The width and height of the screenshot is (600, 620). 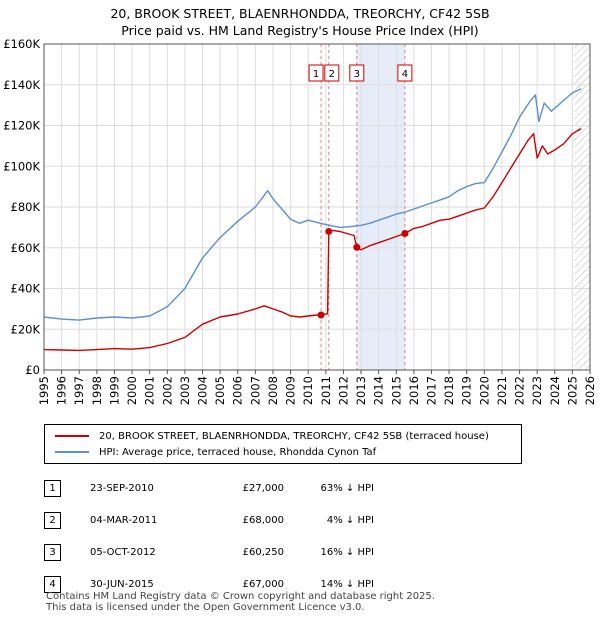 I want to click on transaction-date: 23-SEP-2010, so click(x=122, y=488).